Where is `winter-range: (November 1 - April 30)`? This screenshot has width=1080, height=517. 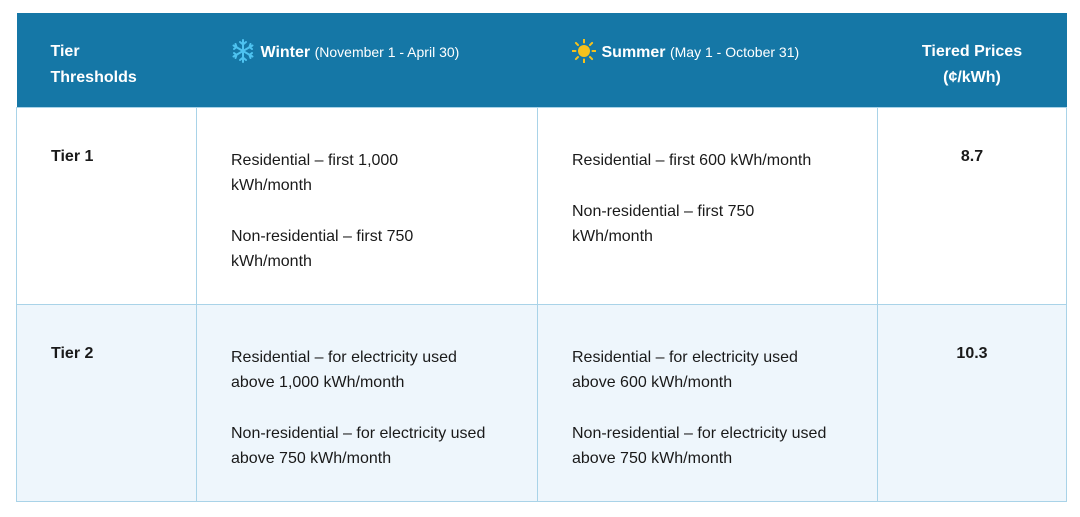 winter-range: (November 1 - April 30) is located at coordinates (387, 52).